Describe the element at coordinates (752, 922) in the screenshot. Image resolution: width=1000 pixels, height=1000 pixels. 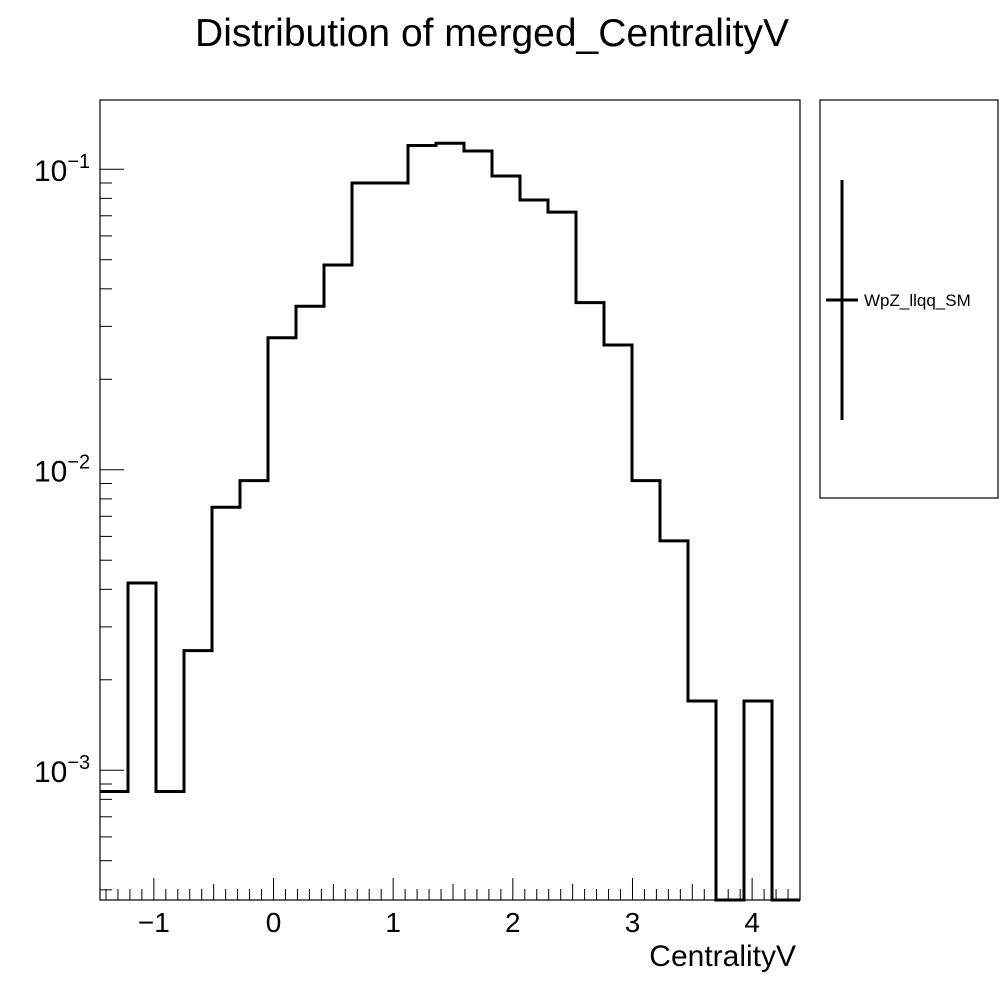
I see `x-tick-label: 4` at that location.